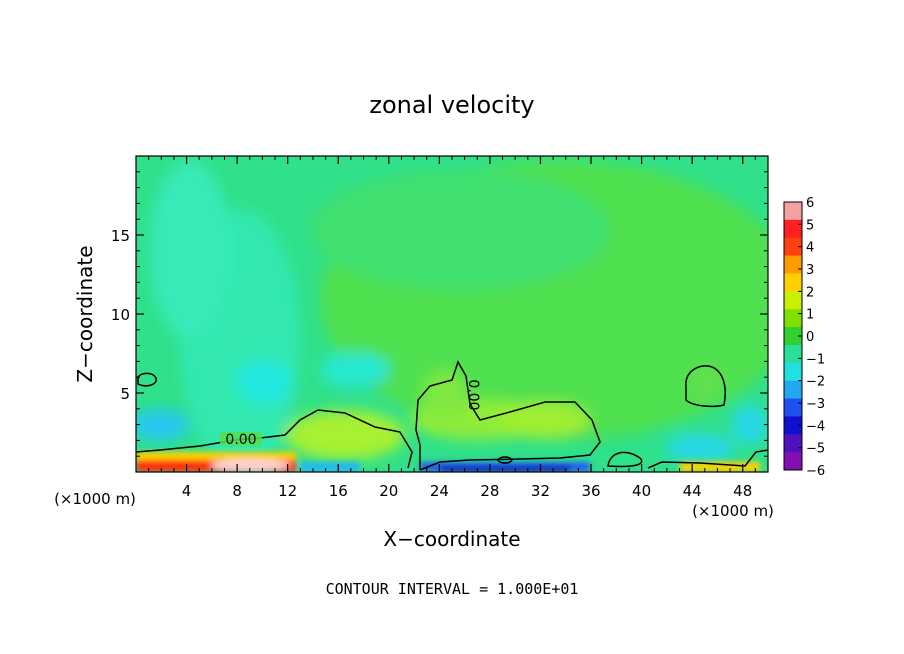  What do you see at coordinates (237, 491) in the screenshot?
I see `x-tick-label: 8` at bounding box center [237, 491].